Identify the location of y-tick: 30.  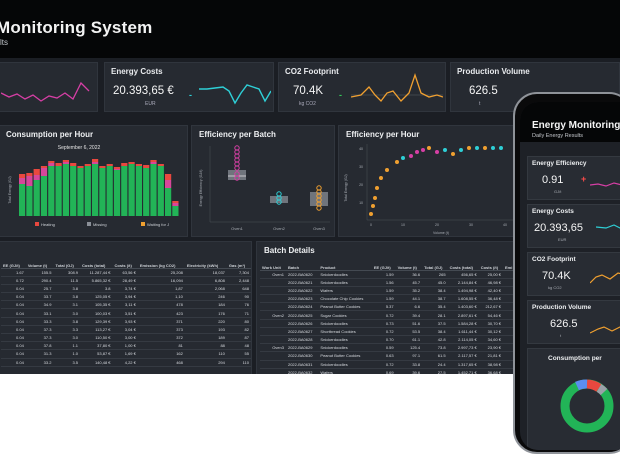
(361, 167).